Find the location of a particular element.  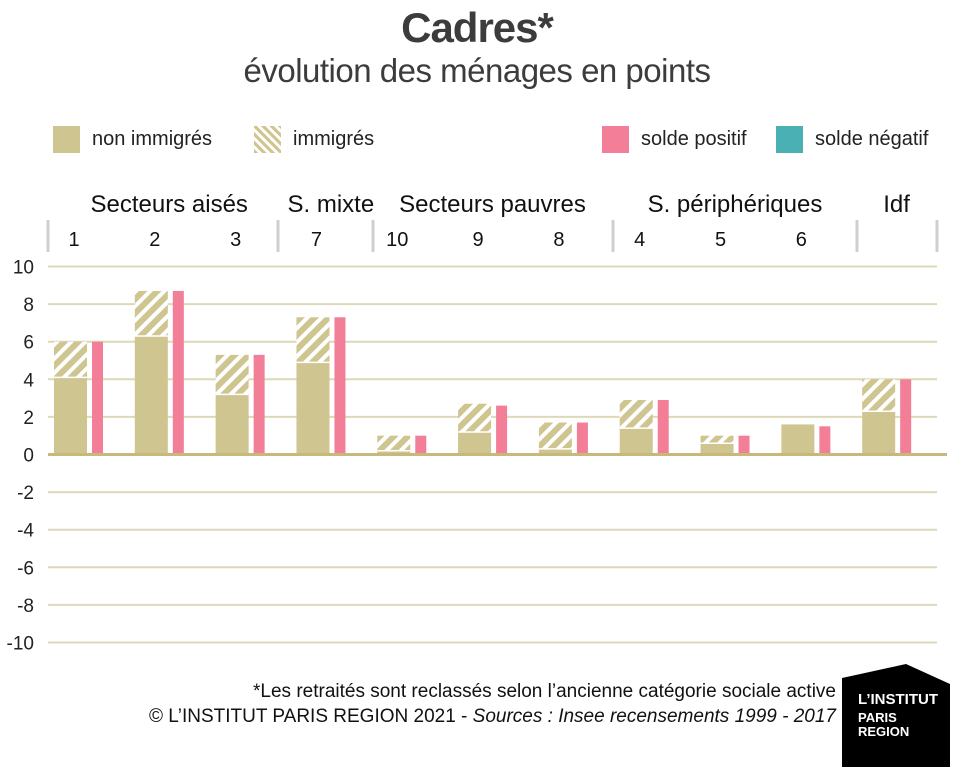

y-tick-label: -4 is located at coordinates (25, 531).